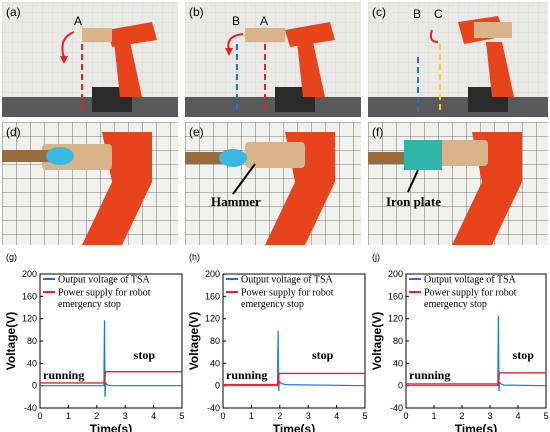 This screenshot has height=432, width=550. What do you see at coordinates (13, 12) in the screenshot?
I see `panel-letter-a: (a)` at bounding box center [13, 12].